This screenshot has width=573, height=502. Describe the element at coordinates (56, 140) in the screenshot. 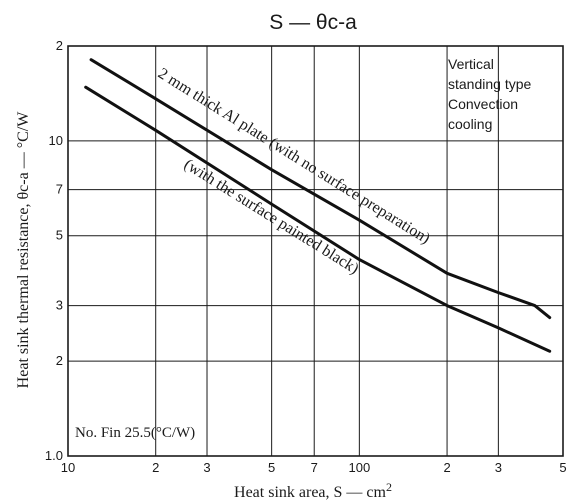

I see `y-tick-label: 10` at that location.